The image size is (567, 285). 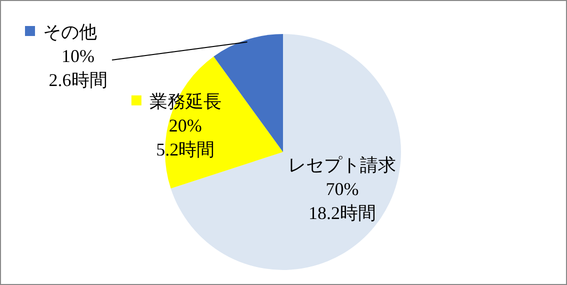 What do you see at coordinates (342, 201) in the screenshot?
I see `data-label: 70% 18.2時間` at bounding box center [342, 201].